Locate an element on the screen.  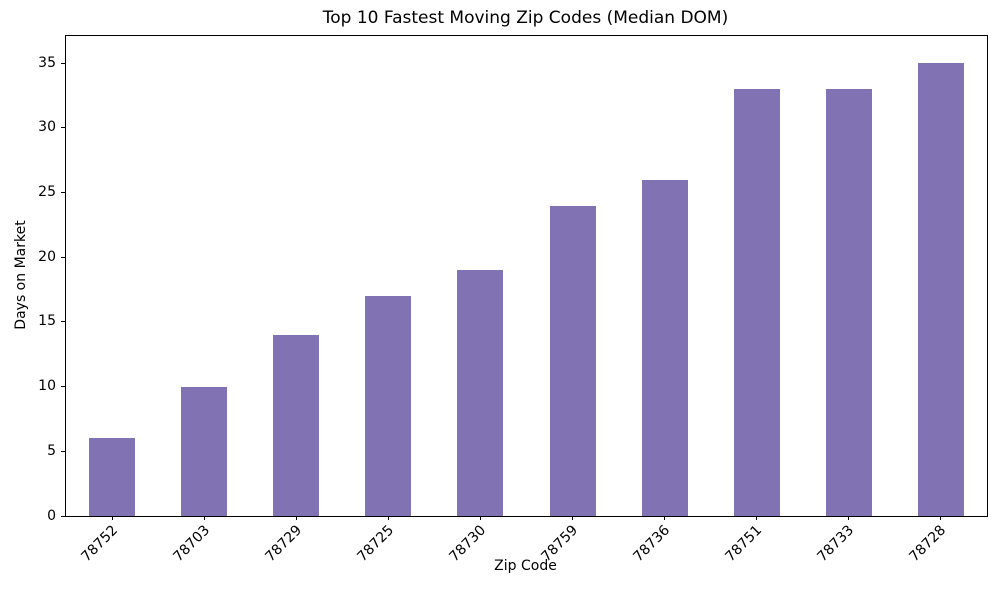
x-axis-label: Zip Code is located at coordinates (525, 566).